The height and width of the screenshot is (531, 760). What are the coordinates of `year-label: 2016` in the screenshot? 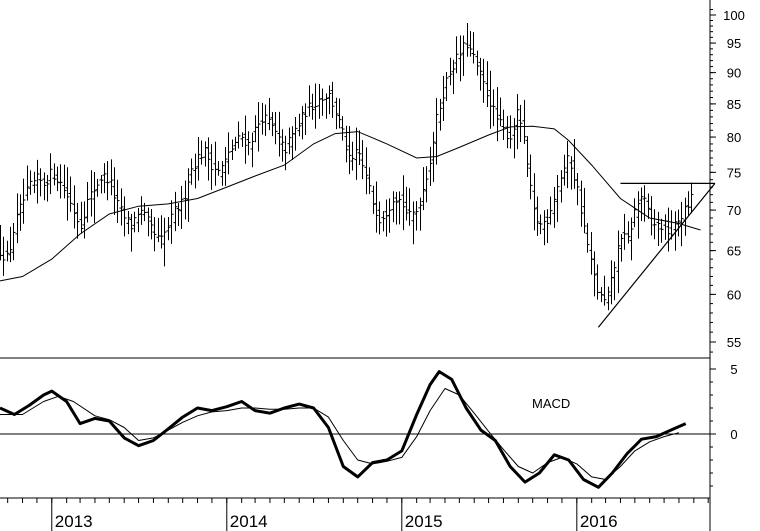 It's located at (599, 521).